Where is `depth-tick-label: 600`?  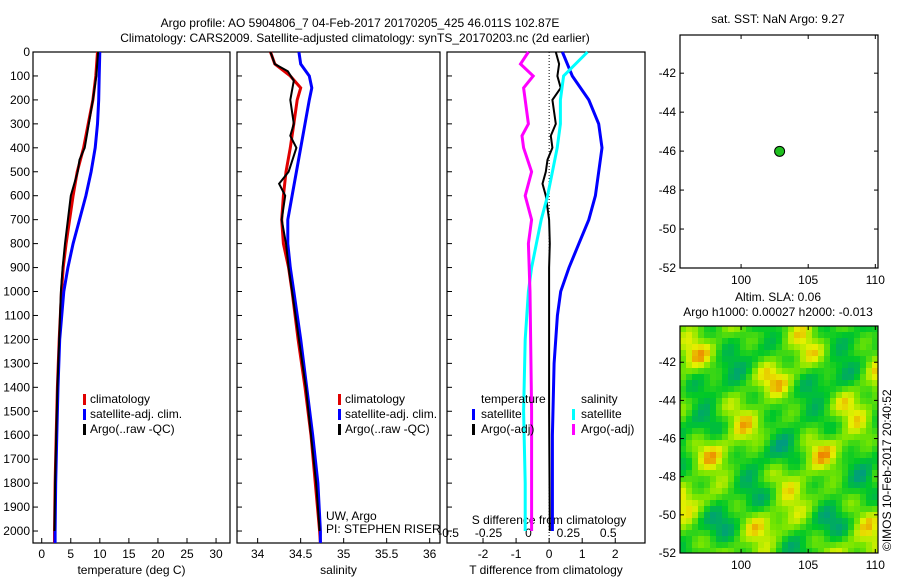 depth-tick-label: 600 is located at coordinates (20, 196).